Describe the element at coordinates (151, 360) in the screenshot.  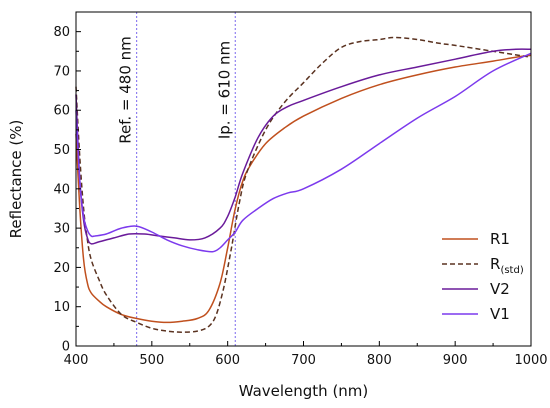
I see `x-tick-label: 500` at that location.